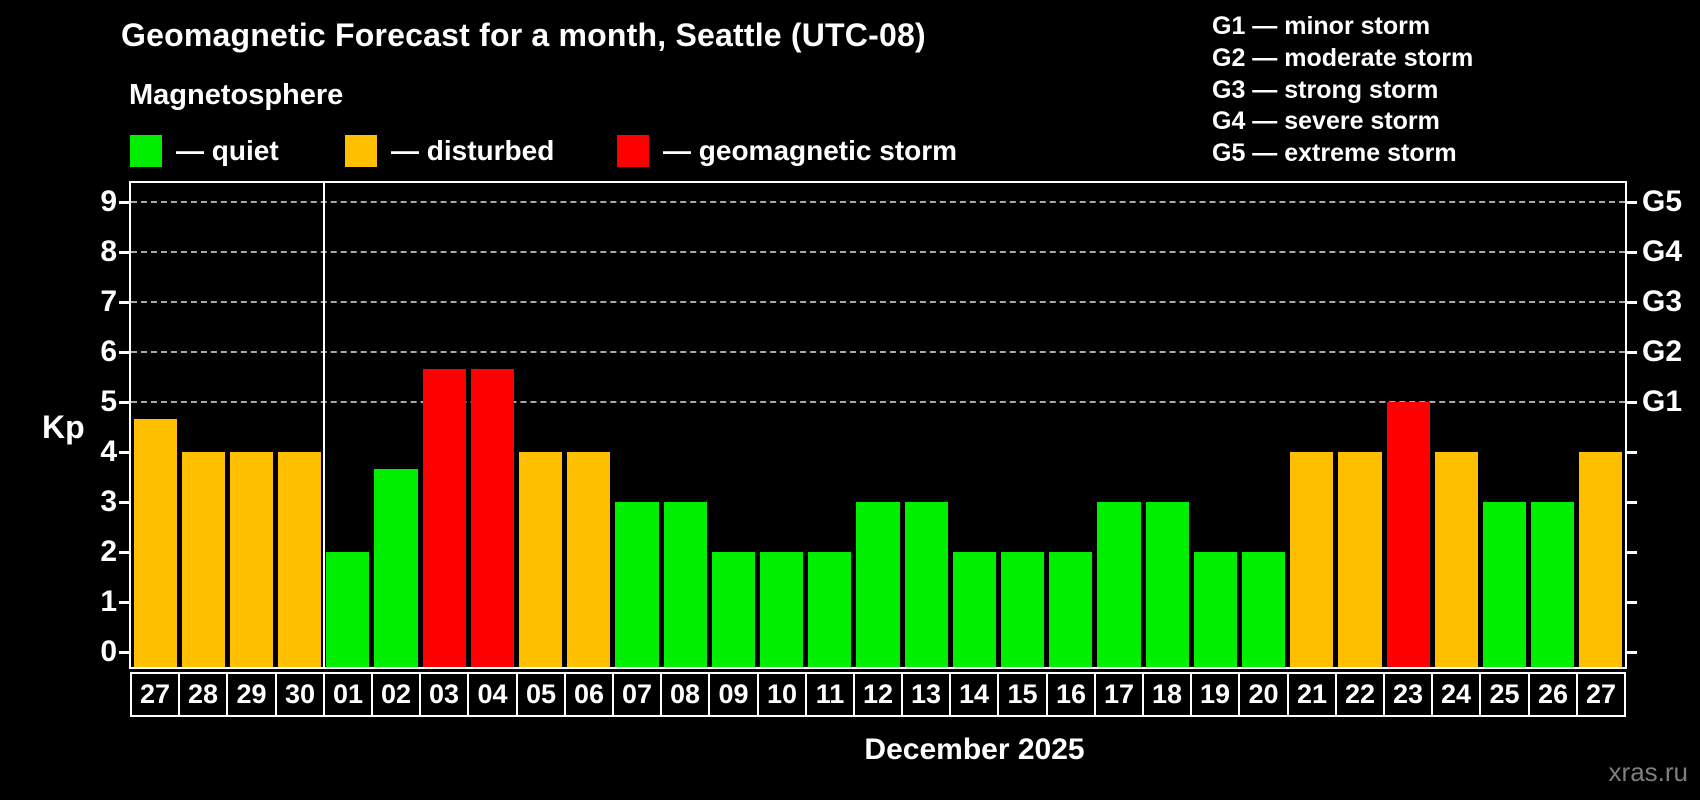 Image resolution: width=1700 pixels, height=800 pixels. I want to click on day-label-10-07: 07, so click(637, 694).